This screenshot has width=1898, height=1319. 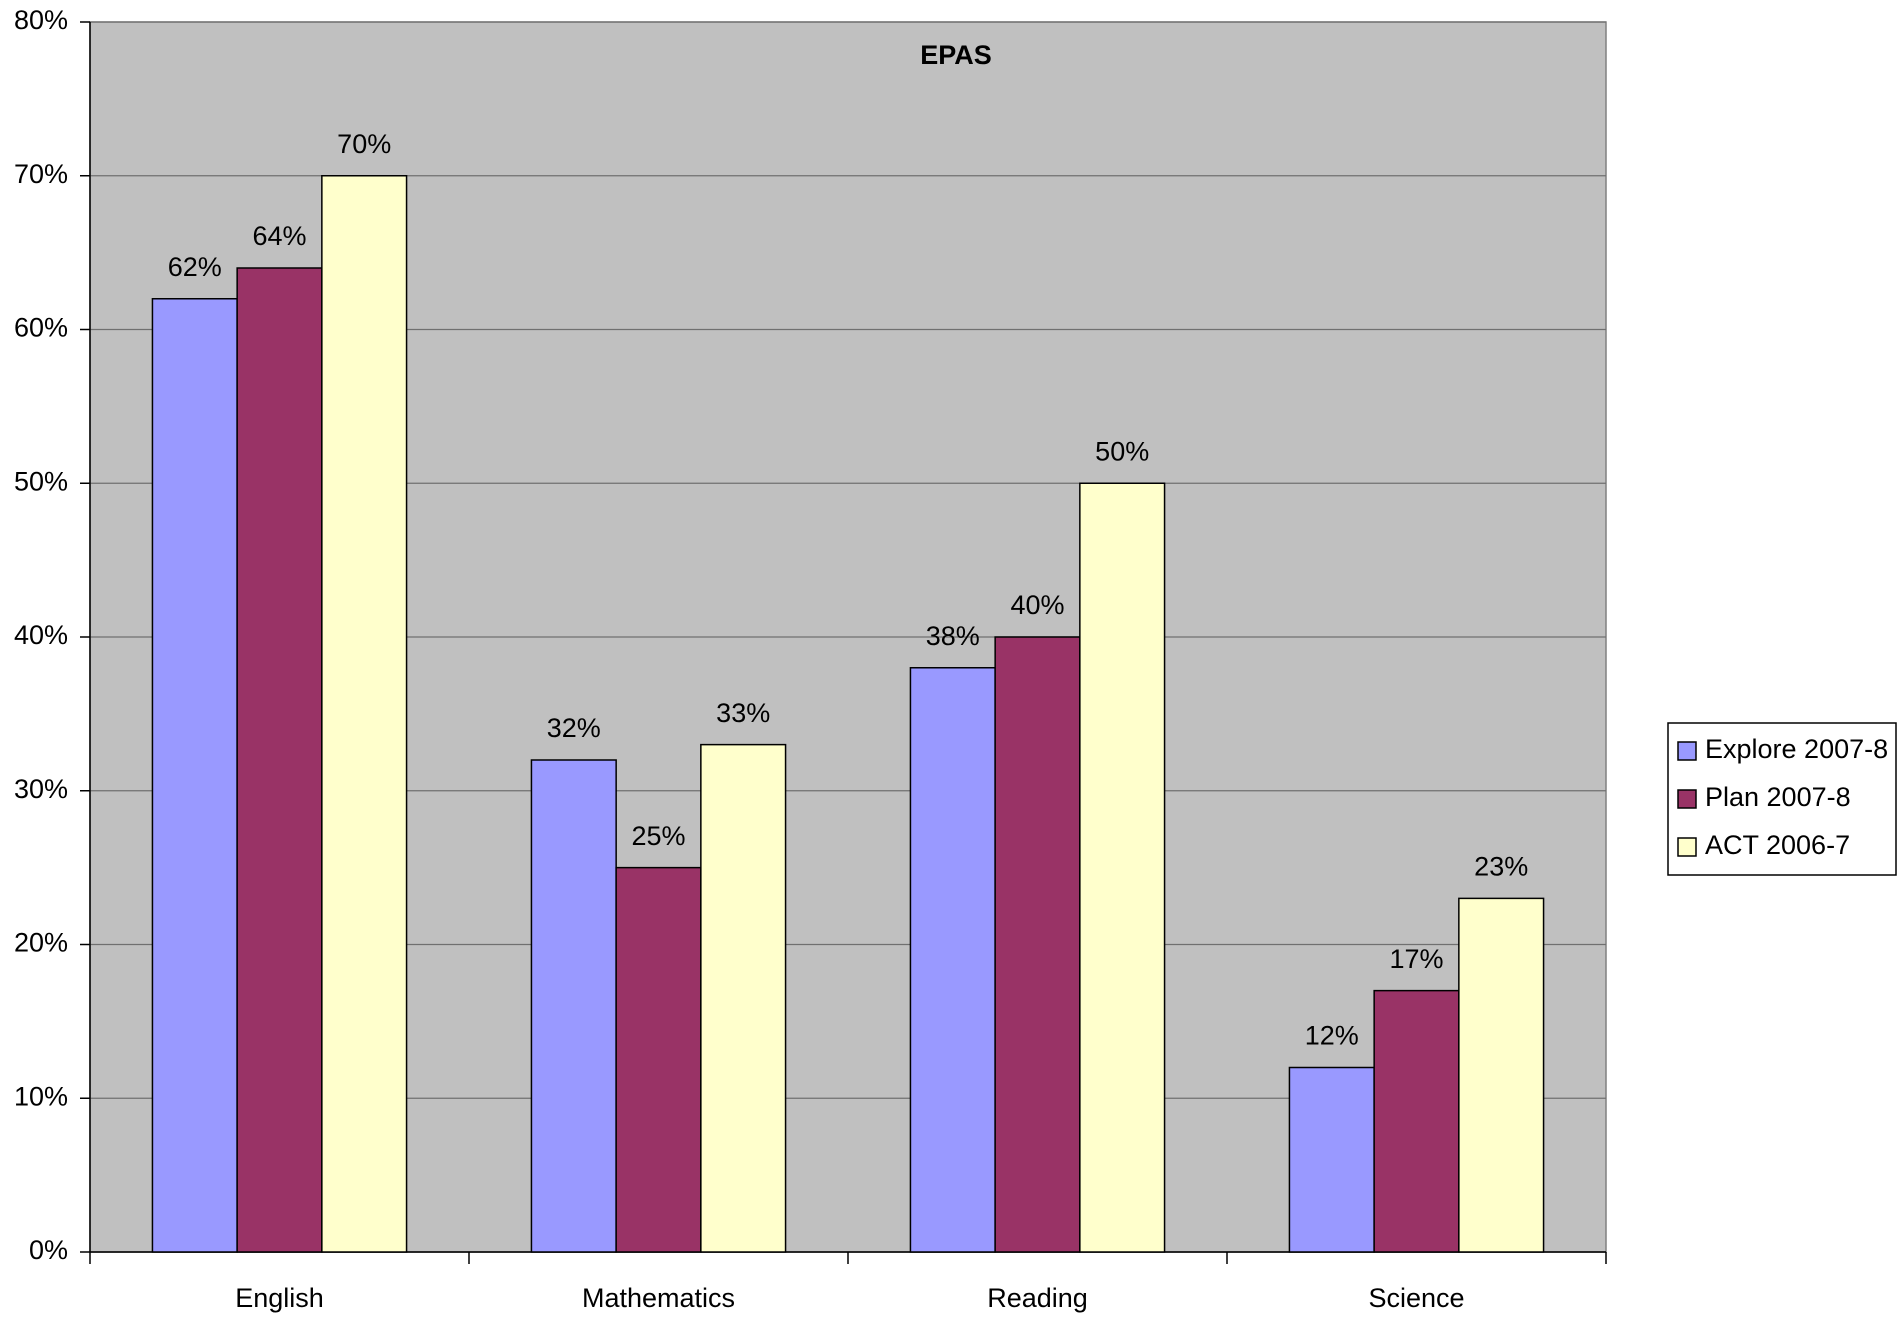 I want to click on y-tick-label: 30%, so click(x=41, y=789).